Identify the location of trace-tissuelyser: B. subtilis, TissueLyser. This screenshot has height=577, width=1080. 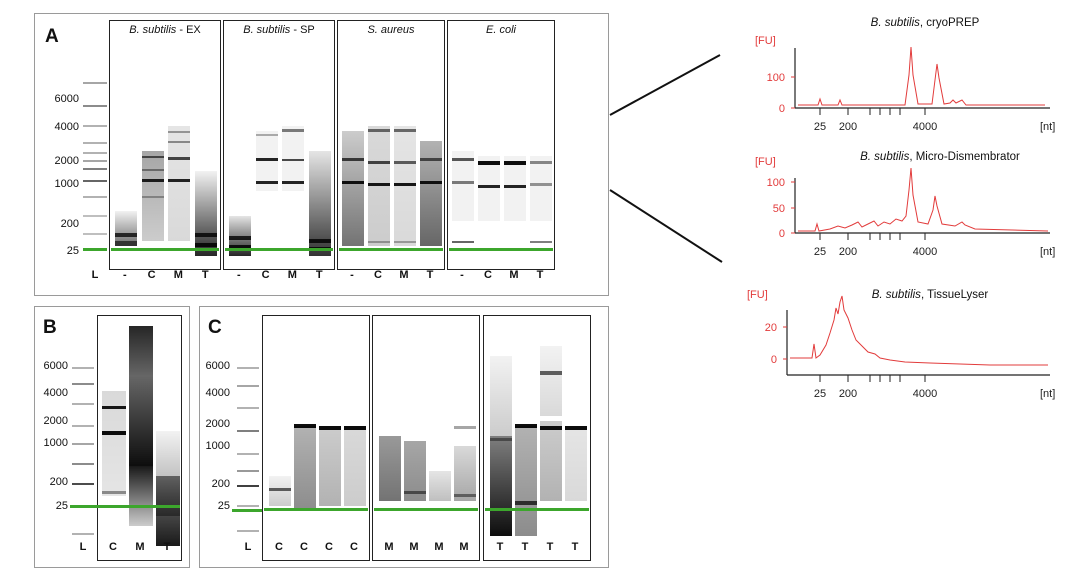
(910, 349).